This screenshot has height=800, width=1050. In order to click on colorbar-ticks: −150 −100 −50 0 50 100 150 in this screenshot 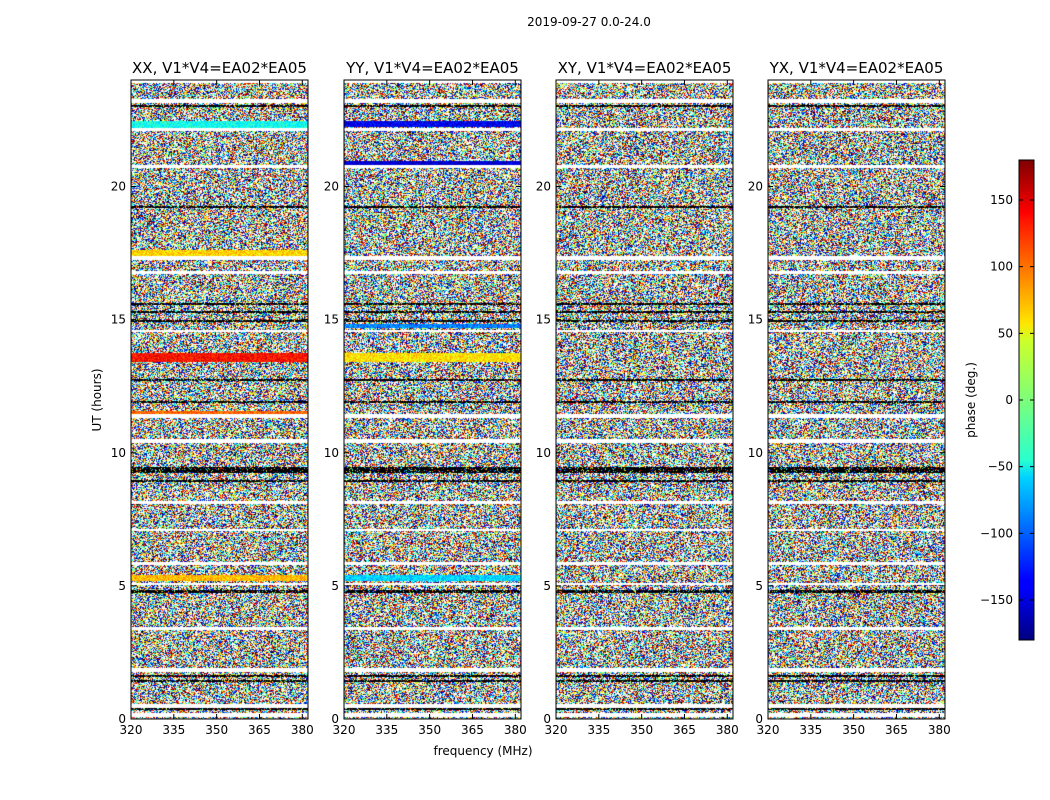, I will do `click(1007, 400)`.